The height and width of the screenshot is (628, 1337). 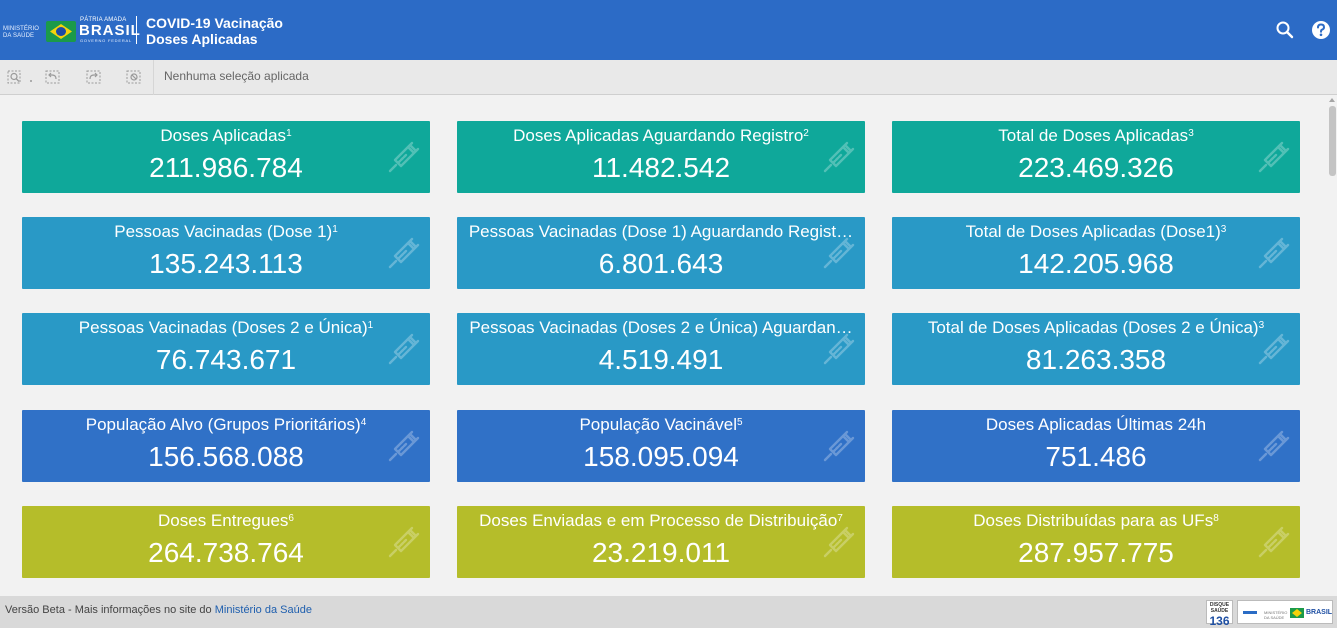 What do you see at coordinates (21, 32) in the screenshot?
I see `logo-ministerio-text: MINISTÉRIO DA SAÚDE` at bounding box center [21, 32].